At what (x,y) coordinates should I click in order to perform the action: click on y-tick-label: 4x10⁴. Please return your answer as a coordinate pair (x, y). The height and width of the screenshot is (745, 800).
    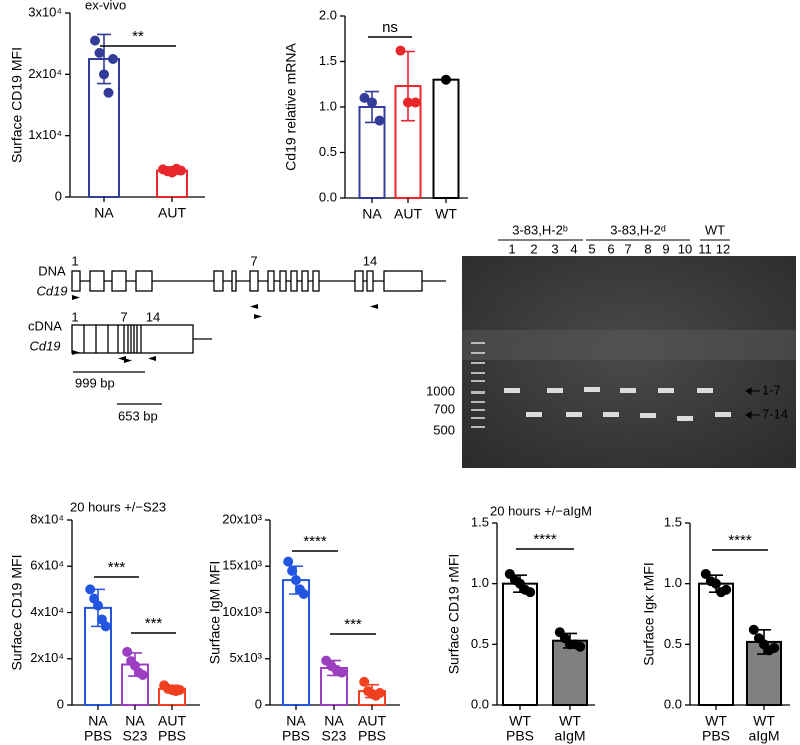
    Looking at the image, I should click on (47, 611).